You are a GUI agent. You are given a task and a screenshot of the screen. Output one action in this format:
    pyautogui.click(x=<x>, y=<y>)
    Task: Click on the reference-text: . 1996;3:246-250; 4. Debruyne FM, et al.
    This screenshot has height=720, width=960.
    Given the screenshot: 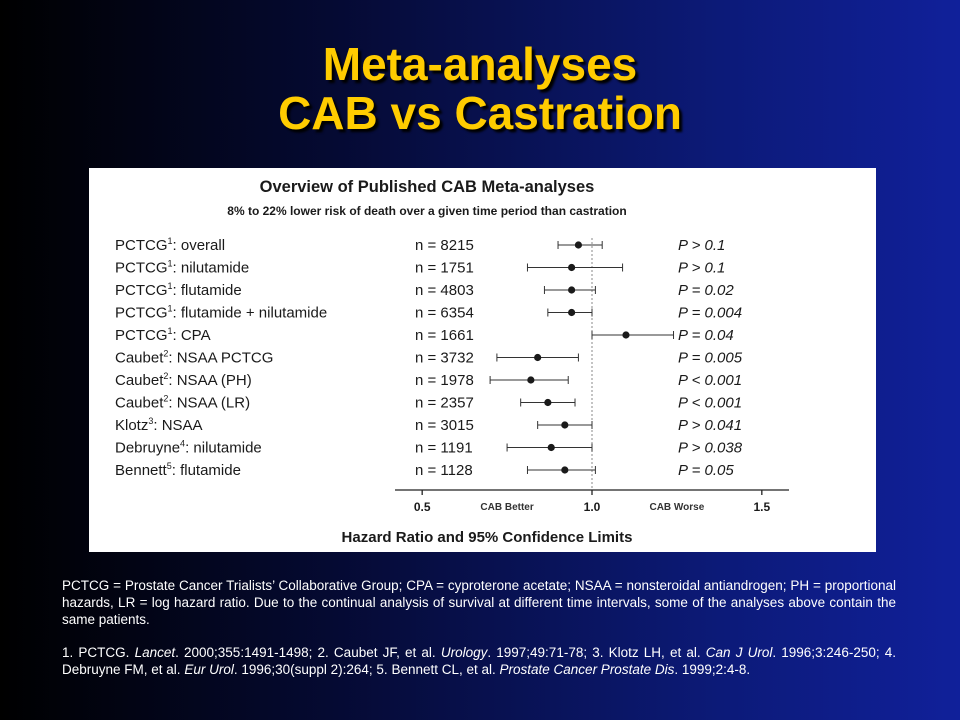 What is the action you would take?
    pyautogui.click(x=479, y=661)
    